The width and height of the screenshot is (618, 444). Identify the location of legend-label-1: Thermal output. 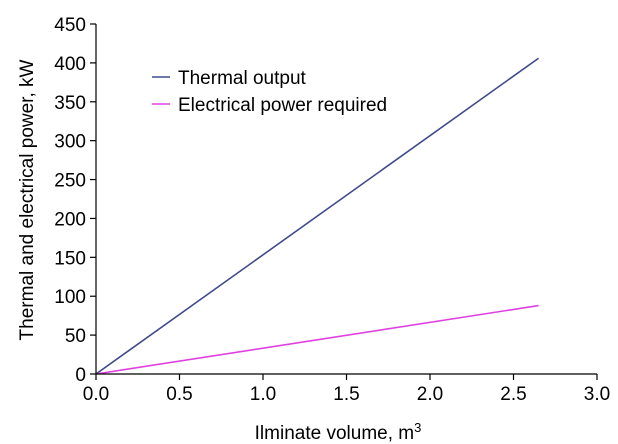
(242, 78).